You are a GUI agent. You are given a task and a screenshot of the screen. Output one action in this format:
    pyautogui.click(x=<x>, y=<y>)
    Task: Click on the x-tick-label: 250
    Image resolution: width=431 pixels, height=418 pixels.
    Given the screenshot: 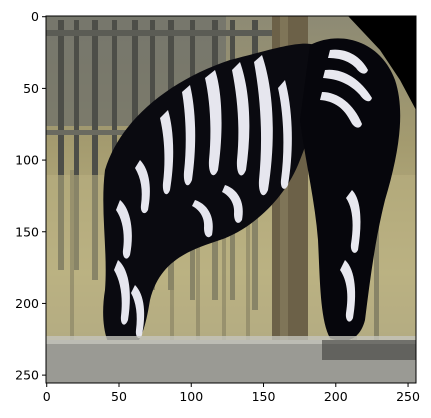 What is the action you would take?
    pyautogui.click(x=408, y=396)
    